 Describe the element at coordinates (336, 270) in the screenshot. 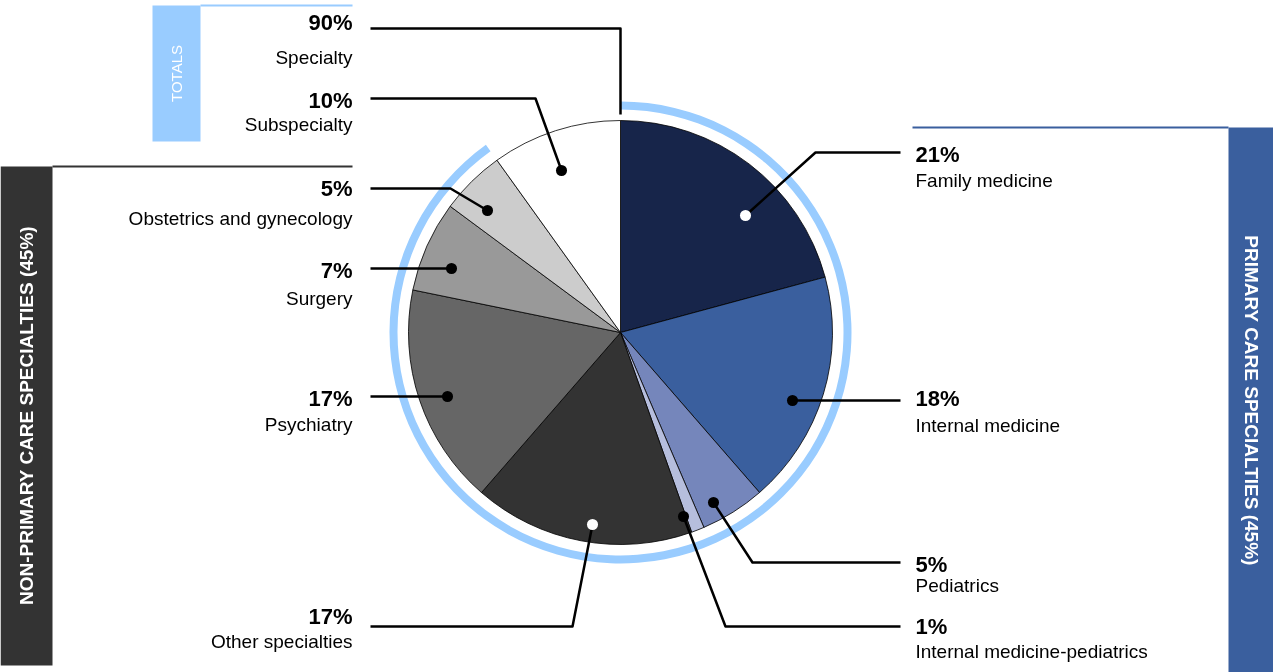

I see `data-label: 7%` at that location.